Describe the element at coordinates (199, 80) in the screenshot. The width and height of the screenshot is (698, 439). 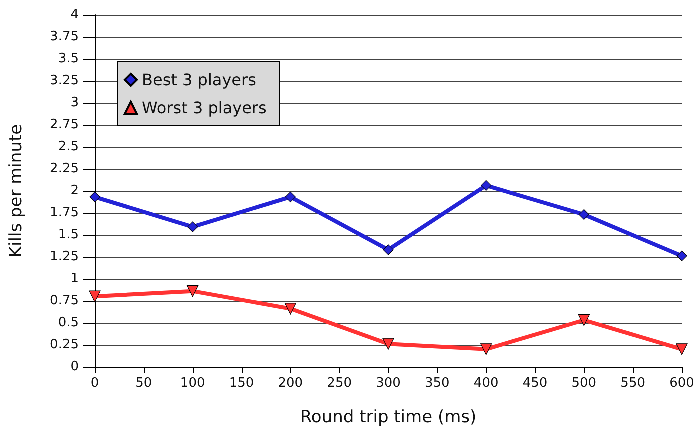
I see `legend-label: Best 3 players` at that location.